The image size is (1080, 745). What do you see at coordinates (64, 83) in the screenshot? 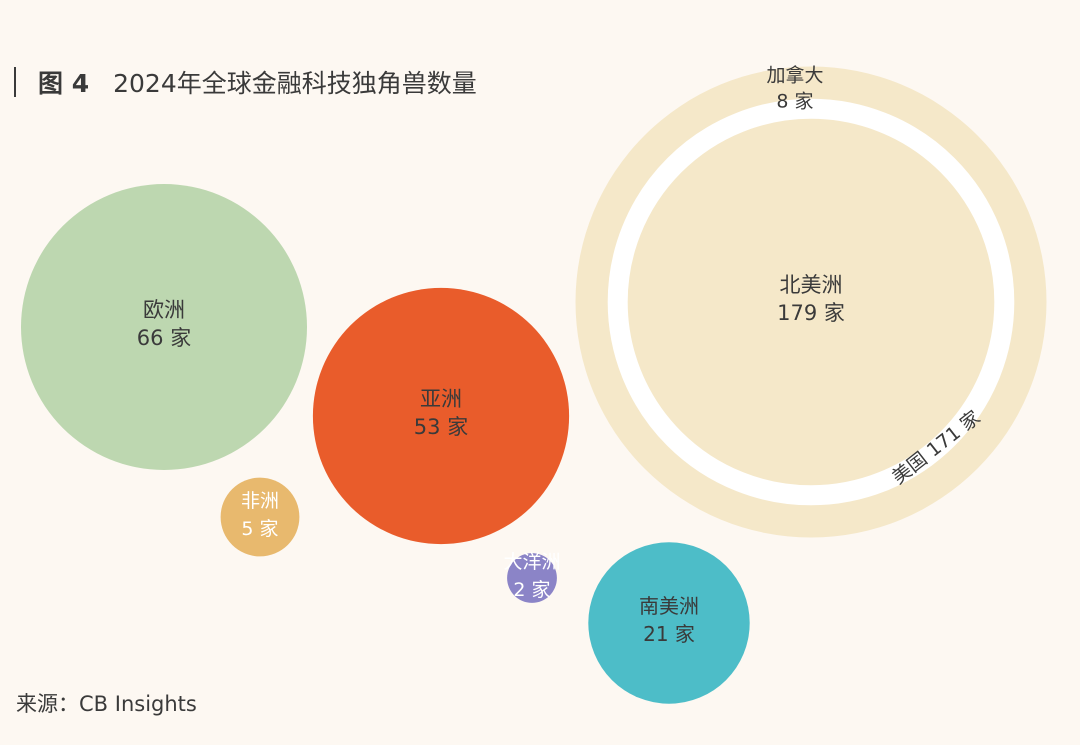
I see `figure-label: 图 4` at bounding box center [64, 83].